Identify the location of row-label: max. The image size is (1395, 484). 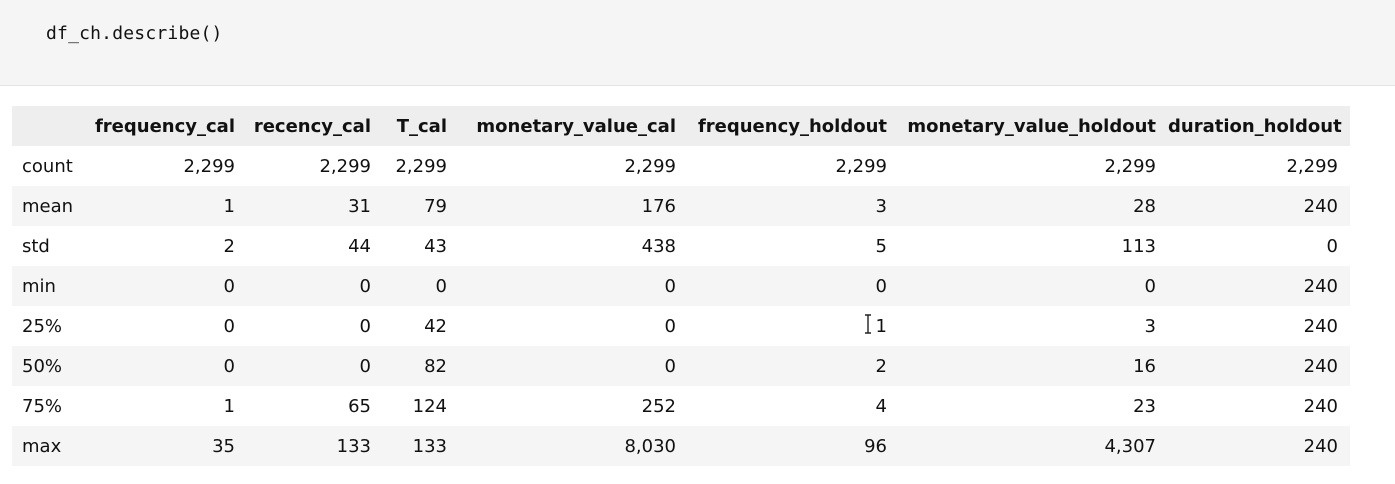
(50, 446).